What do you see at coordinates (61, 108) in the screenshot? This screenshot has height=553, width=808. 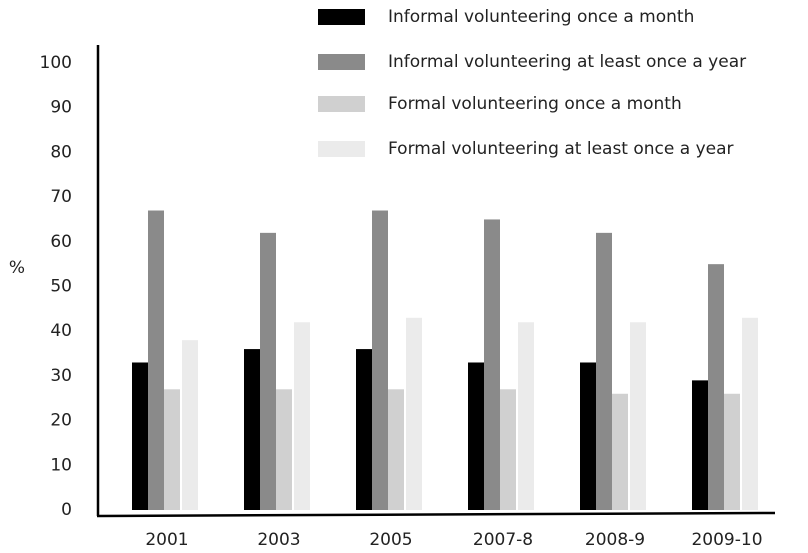 I see `y-tick-label: 90` at bounding box center [61, 108].